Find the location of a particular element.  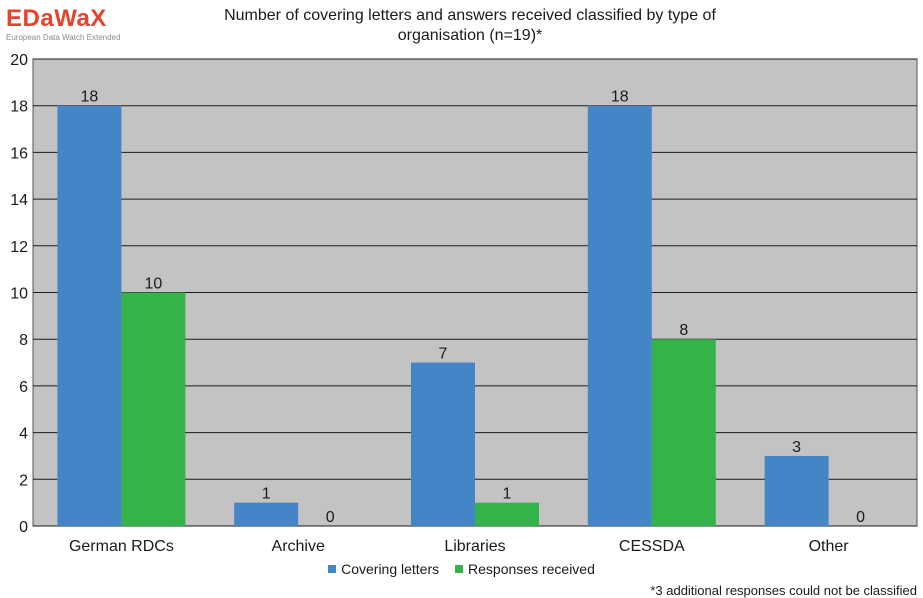

x-tick-label: CESSDA is located at coordinates (652, 546).